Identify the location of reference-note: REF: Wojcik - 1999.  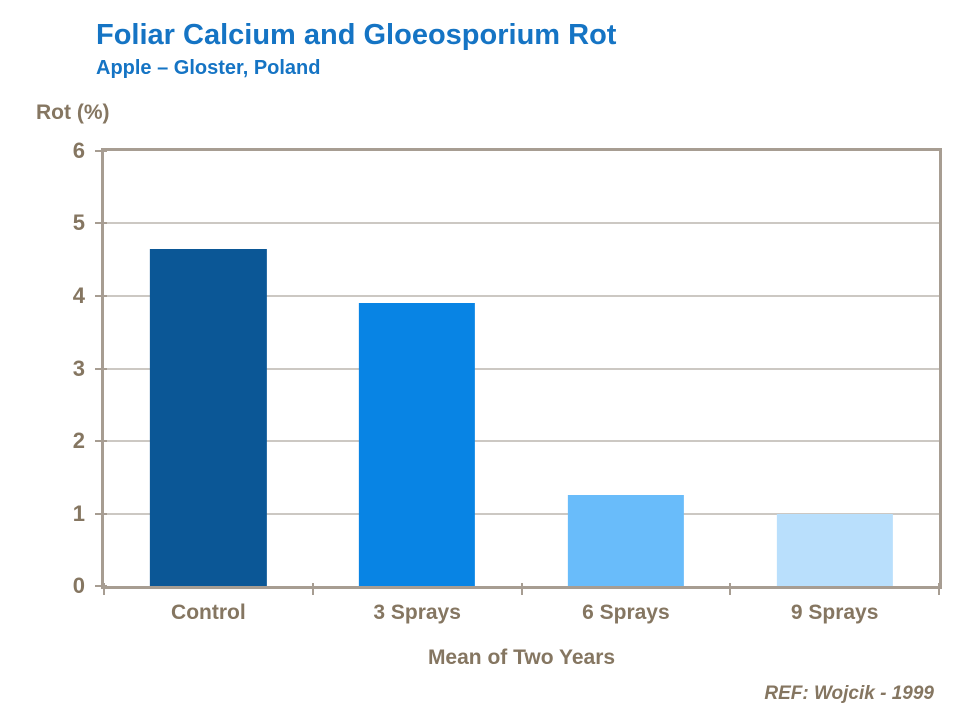
(849, 693).